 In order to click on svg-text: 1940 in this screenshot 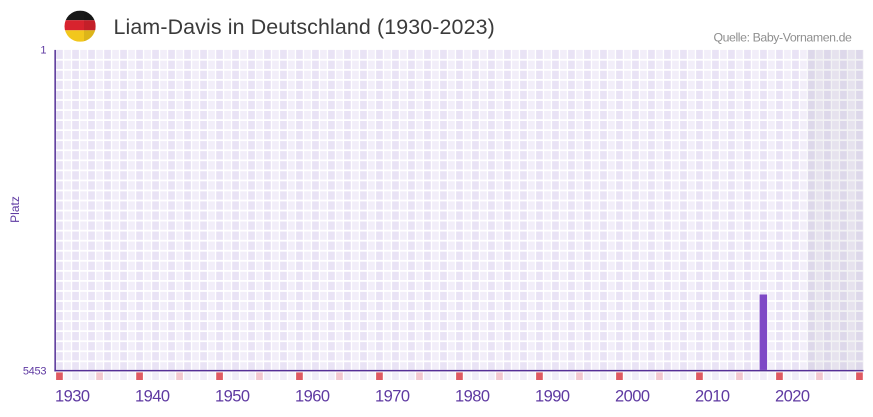, I will do `click(152, 397)`.